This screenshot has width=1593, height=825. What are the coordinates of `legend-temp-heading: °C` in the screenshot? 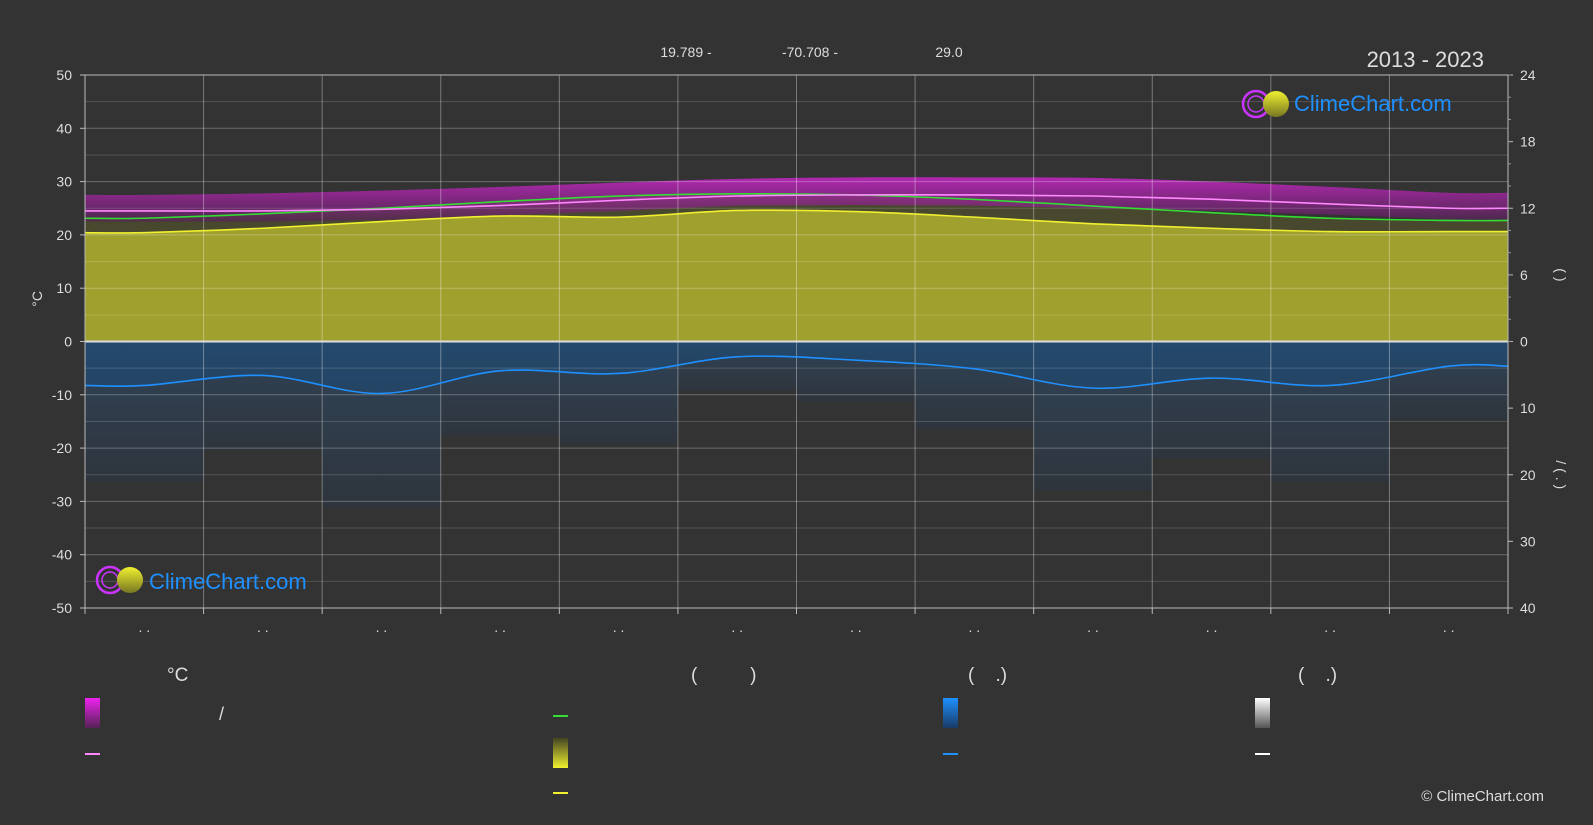 It's located at (178, 675).